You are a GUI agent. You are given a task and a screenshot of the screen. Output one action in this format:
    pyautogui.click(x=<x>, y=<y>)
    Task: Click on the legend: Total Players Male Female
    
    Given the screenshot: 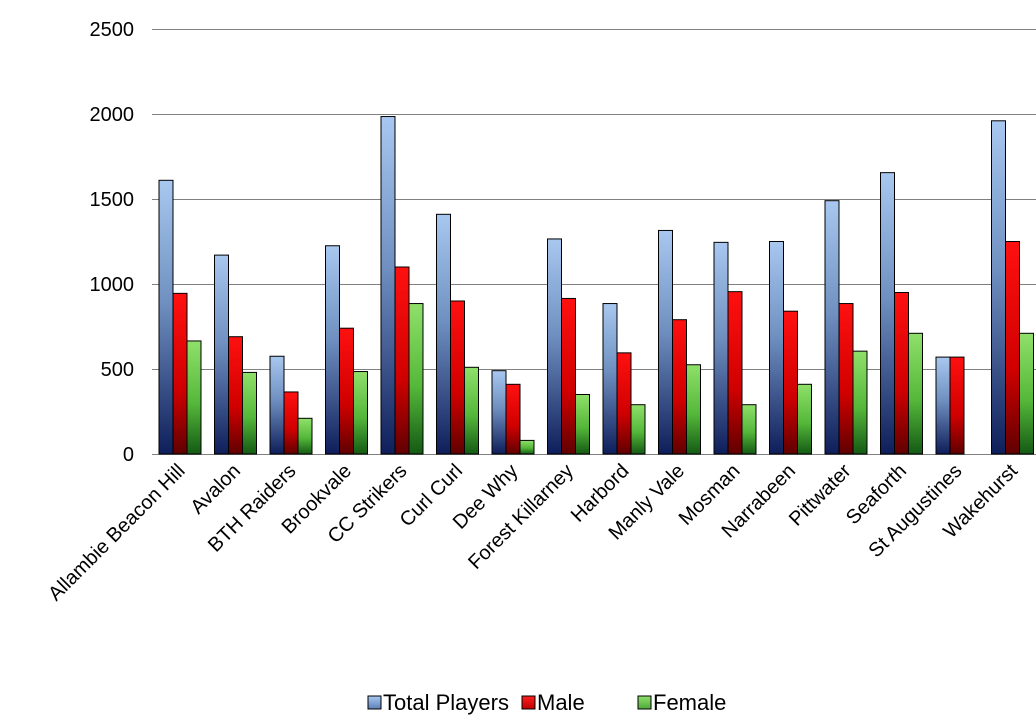 What is the action you would take?
    pyautogui.click(x=546, y=702)
    